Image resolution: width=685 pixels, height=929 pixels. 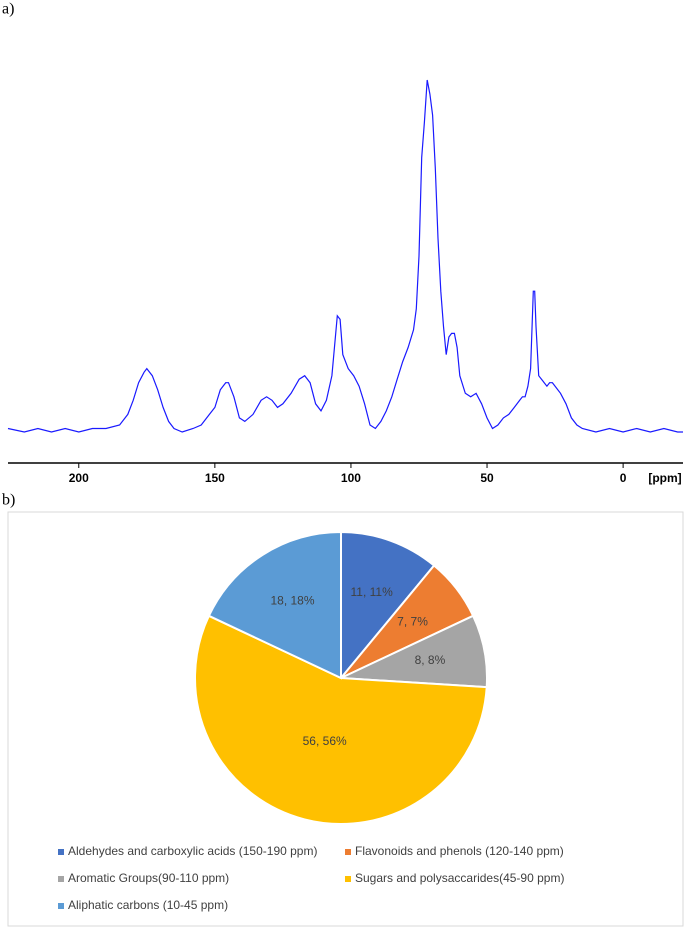 I want to click on x-tick-label: 150, so click(x=215, y=478).